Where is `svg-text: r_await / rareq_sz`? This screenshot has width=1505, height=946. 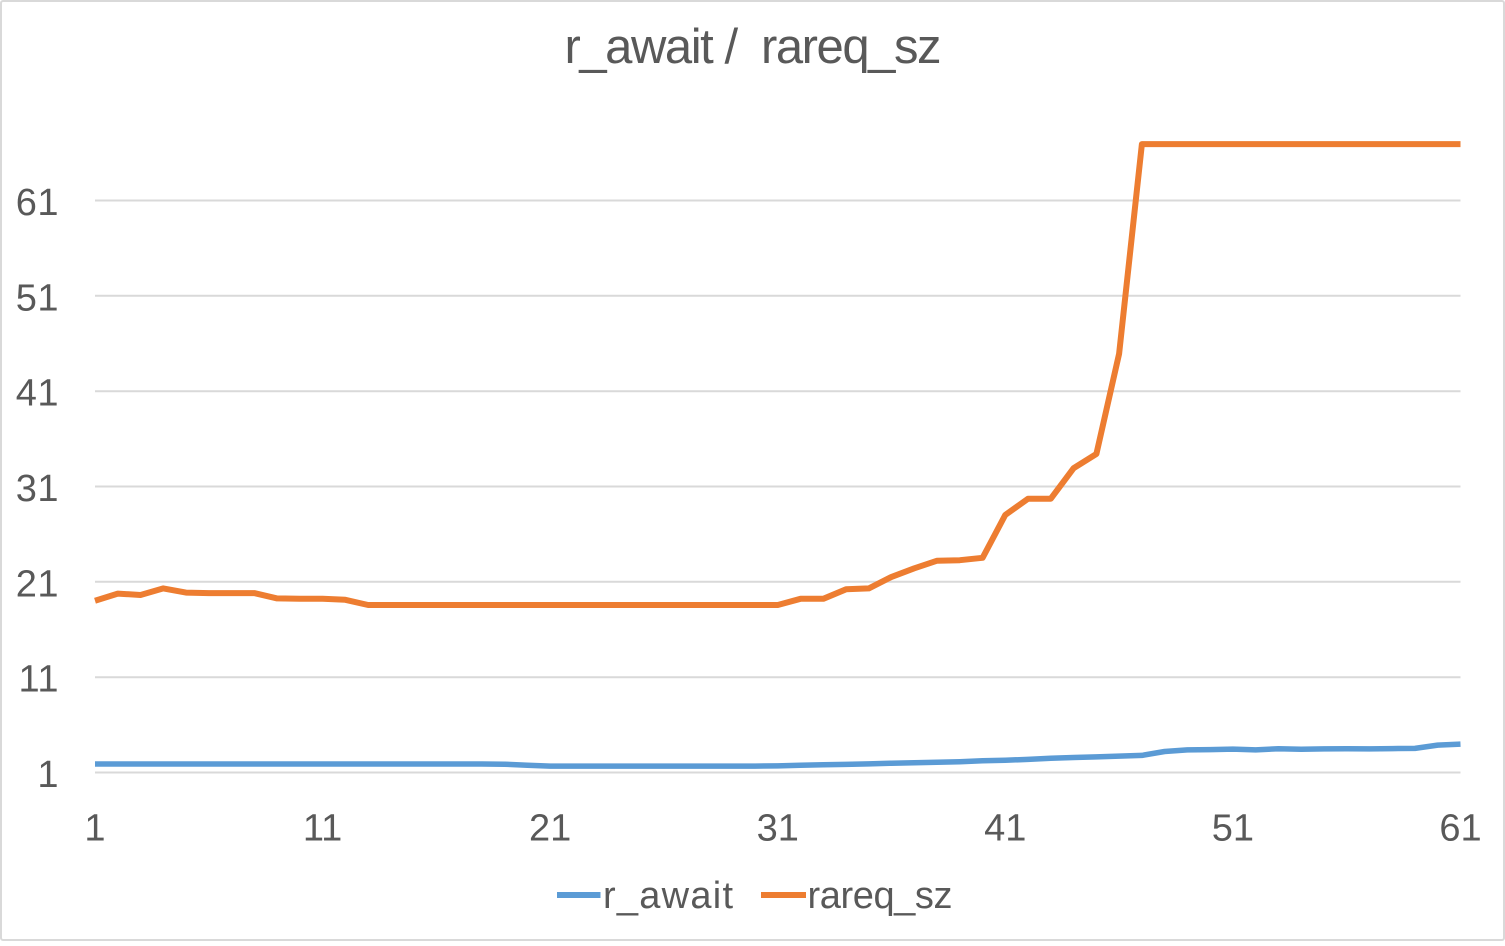
svg-text: r_await / rareq_sz is located at coordinates (753, 47).